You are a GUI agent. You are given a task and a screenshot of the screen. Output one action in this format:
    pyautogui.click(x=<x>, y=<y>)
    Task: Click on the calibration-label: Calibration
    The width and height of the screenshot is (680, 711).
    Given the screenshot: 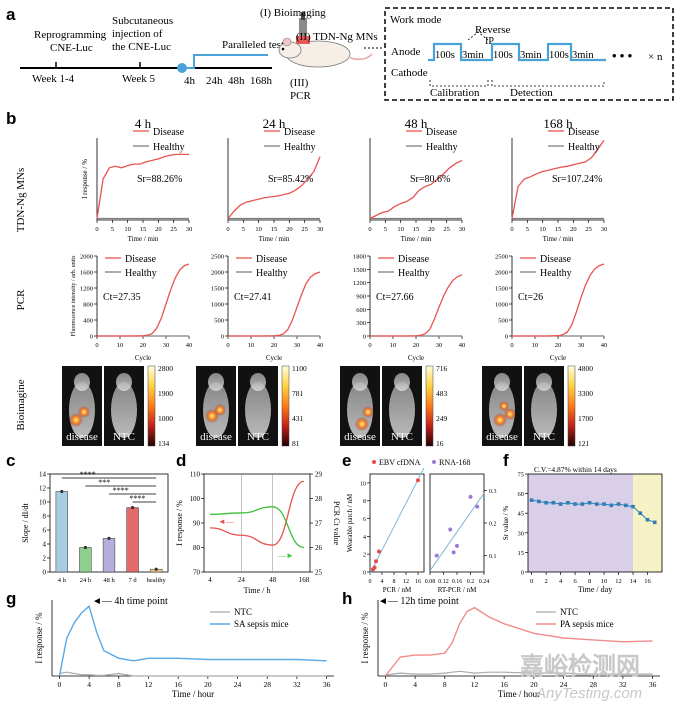 What is the action you would take?
    pyautogui.click(x=455, y=93)
    